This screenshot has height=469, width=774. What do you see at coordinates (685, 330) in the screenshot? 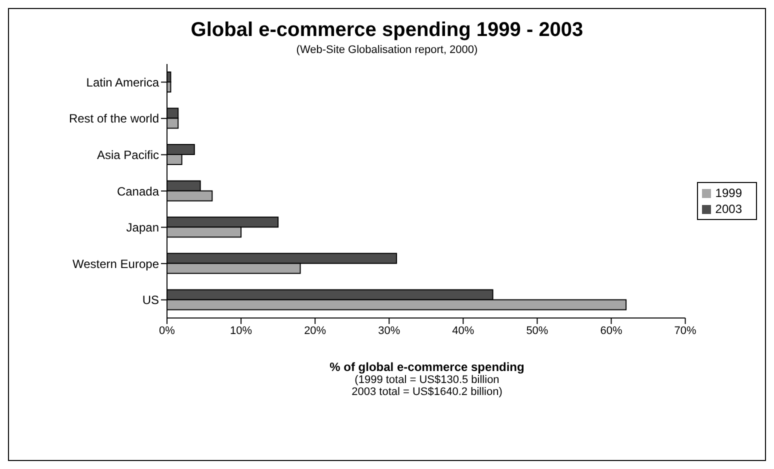
I see `x-tick-label: 70%` at bounding box center [685, 330].